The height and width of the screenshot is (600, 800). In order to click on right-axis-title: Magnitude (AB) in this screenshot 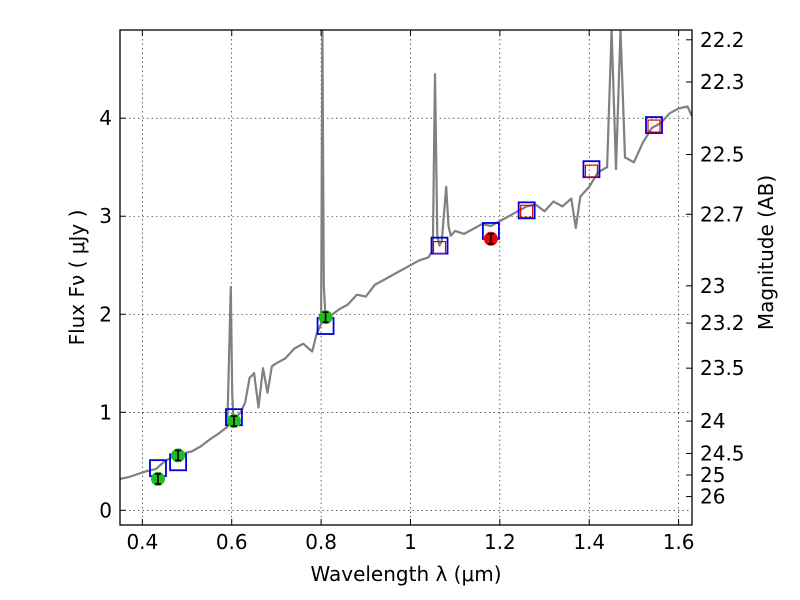, I will do `click(766, 252)`.